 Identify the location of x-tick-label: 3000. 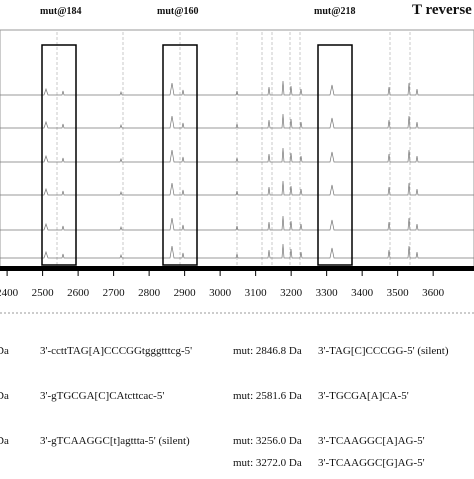
(220, 293).